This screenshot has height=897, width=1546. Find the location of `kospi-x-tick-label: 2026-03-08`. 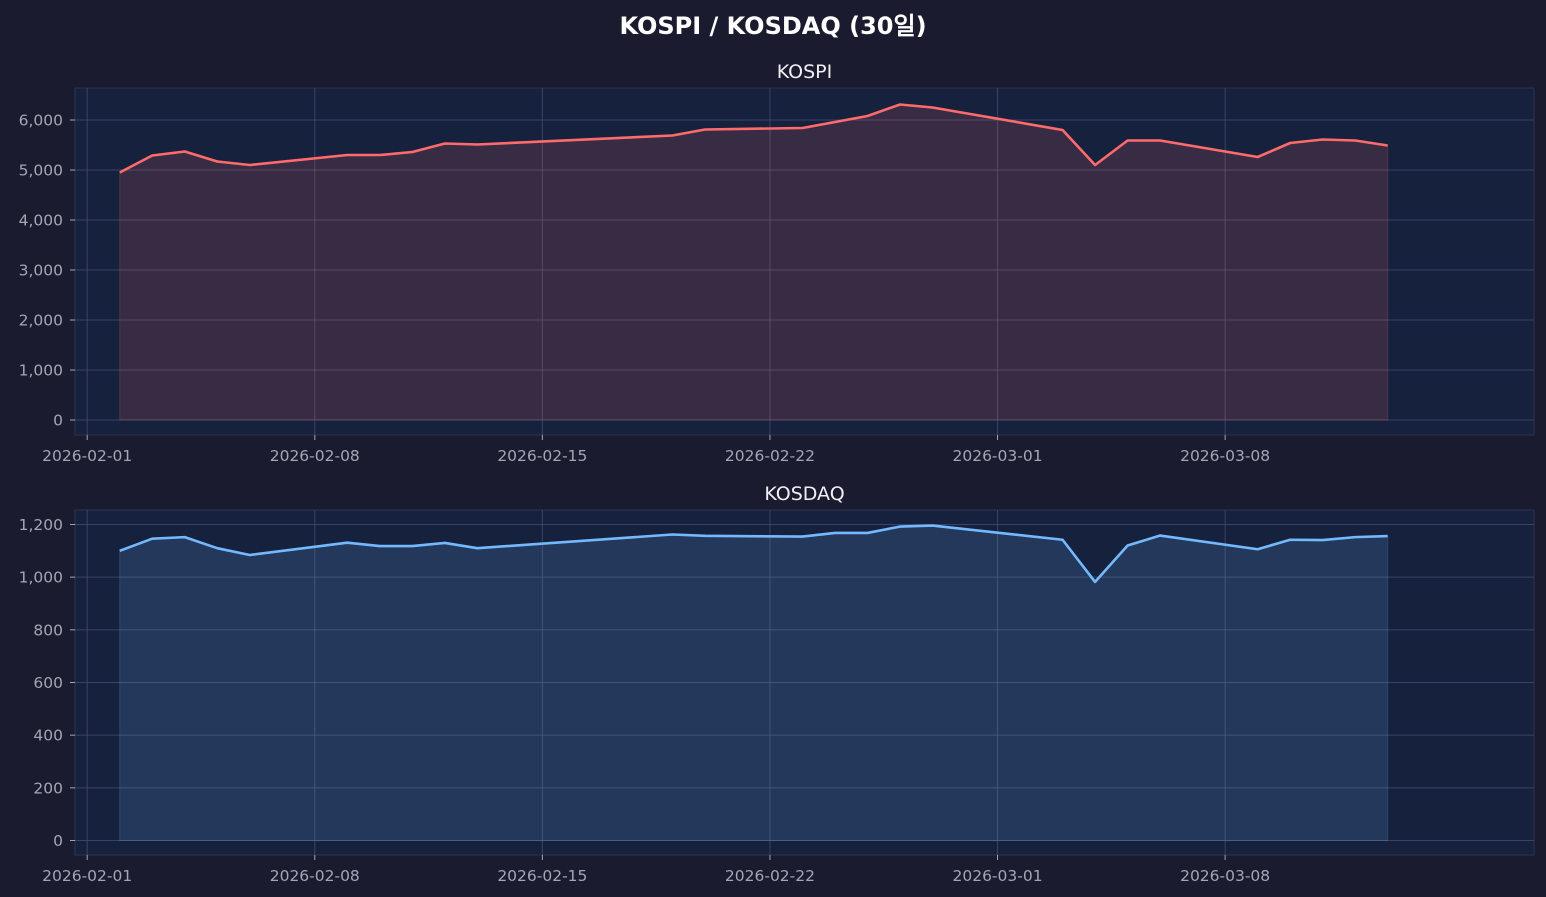

kospi-x-tick-label: 2026-03-08 is located at coordinates (1225, 456).